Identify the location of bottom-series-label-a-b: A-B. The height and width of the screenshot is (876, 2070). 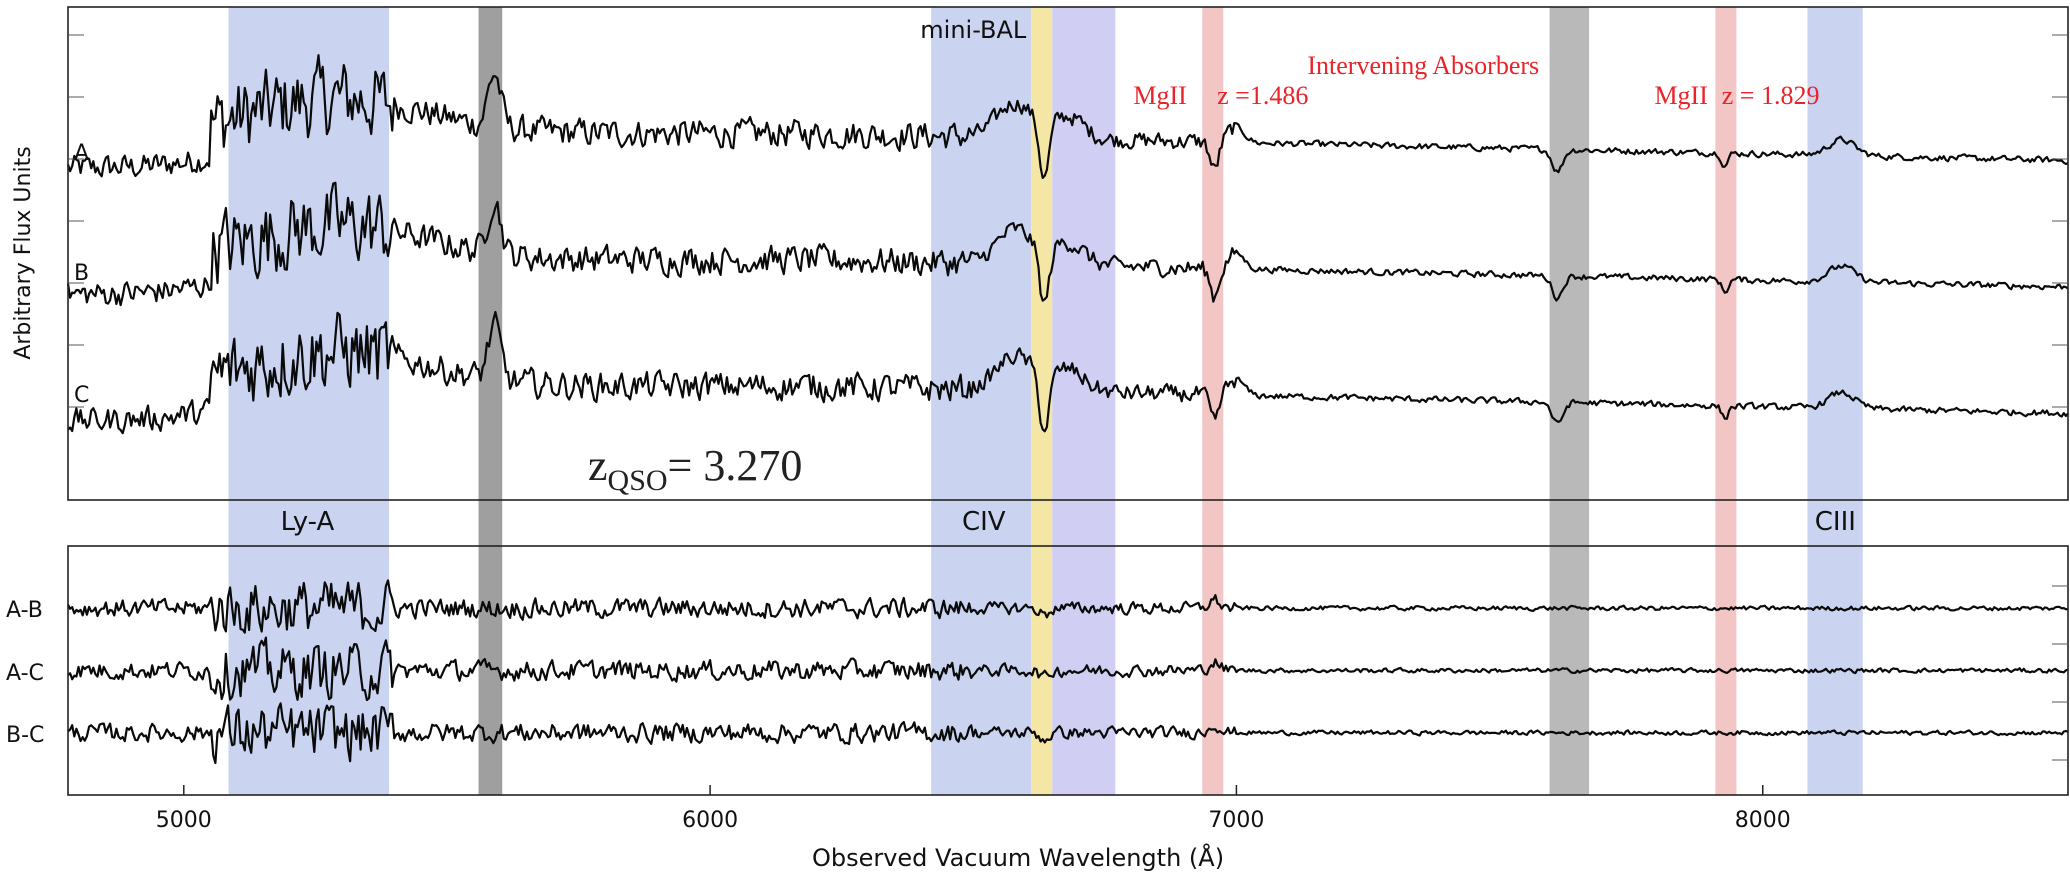
(24, 610).